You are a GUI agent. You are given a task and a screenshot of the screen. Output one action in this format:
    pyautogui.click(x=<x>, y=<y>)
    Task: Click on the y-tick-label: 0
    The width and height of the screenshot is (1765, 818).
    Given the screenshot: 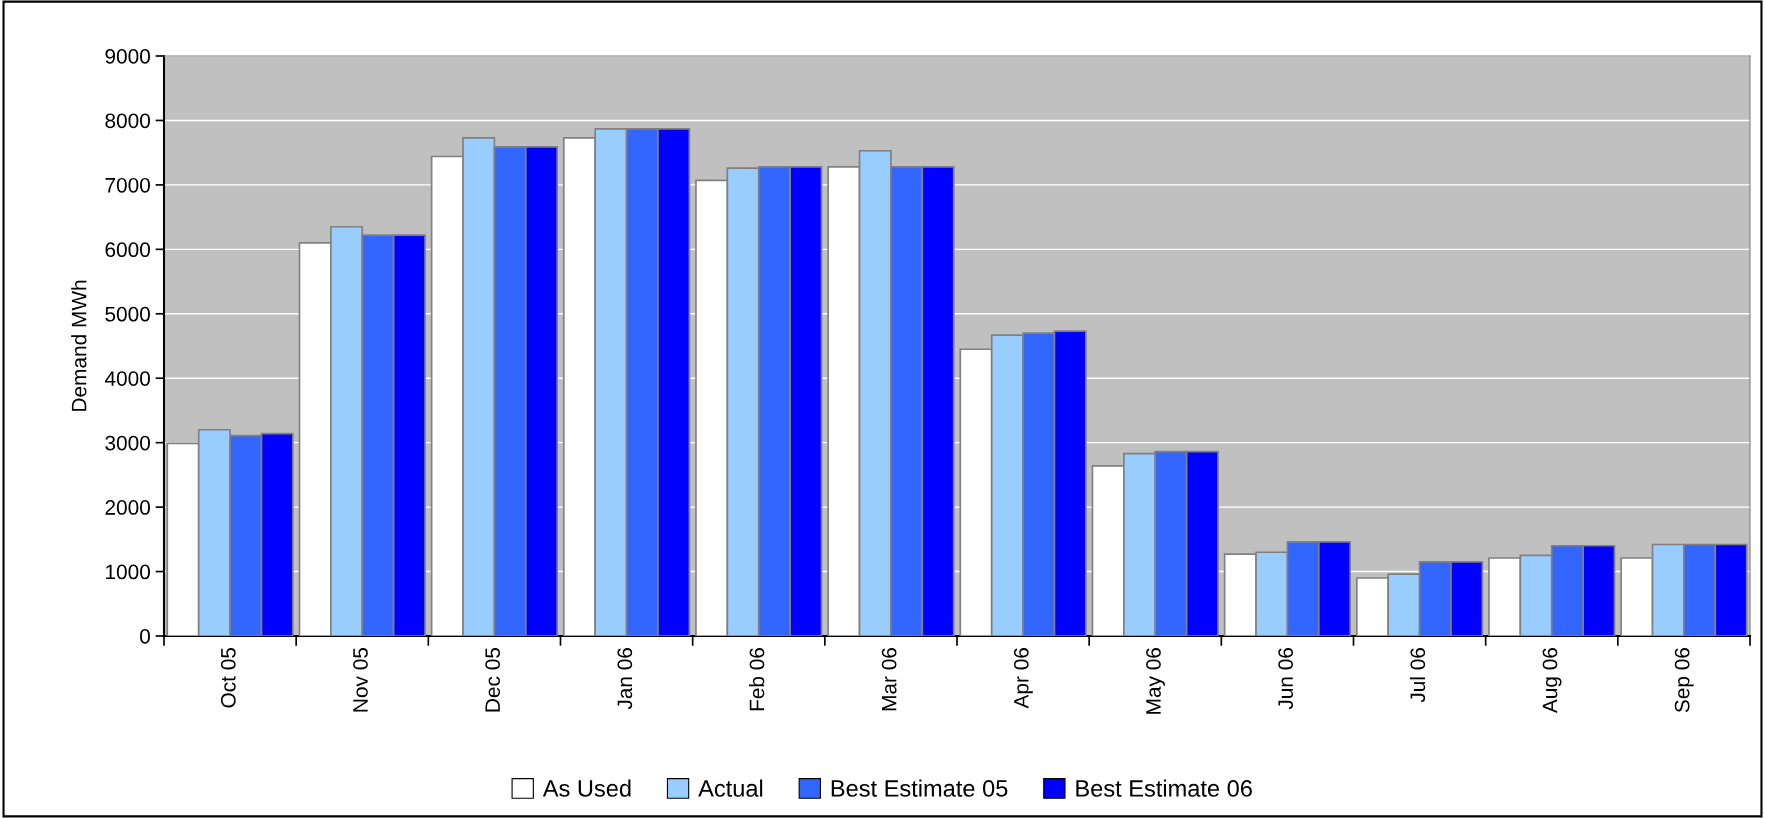 What is the action you would take?
    pyautogui.click(x=145, y=636)
    